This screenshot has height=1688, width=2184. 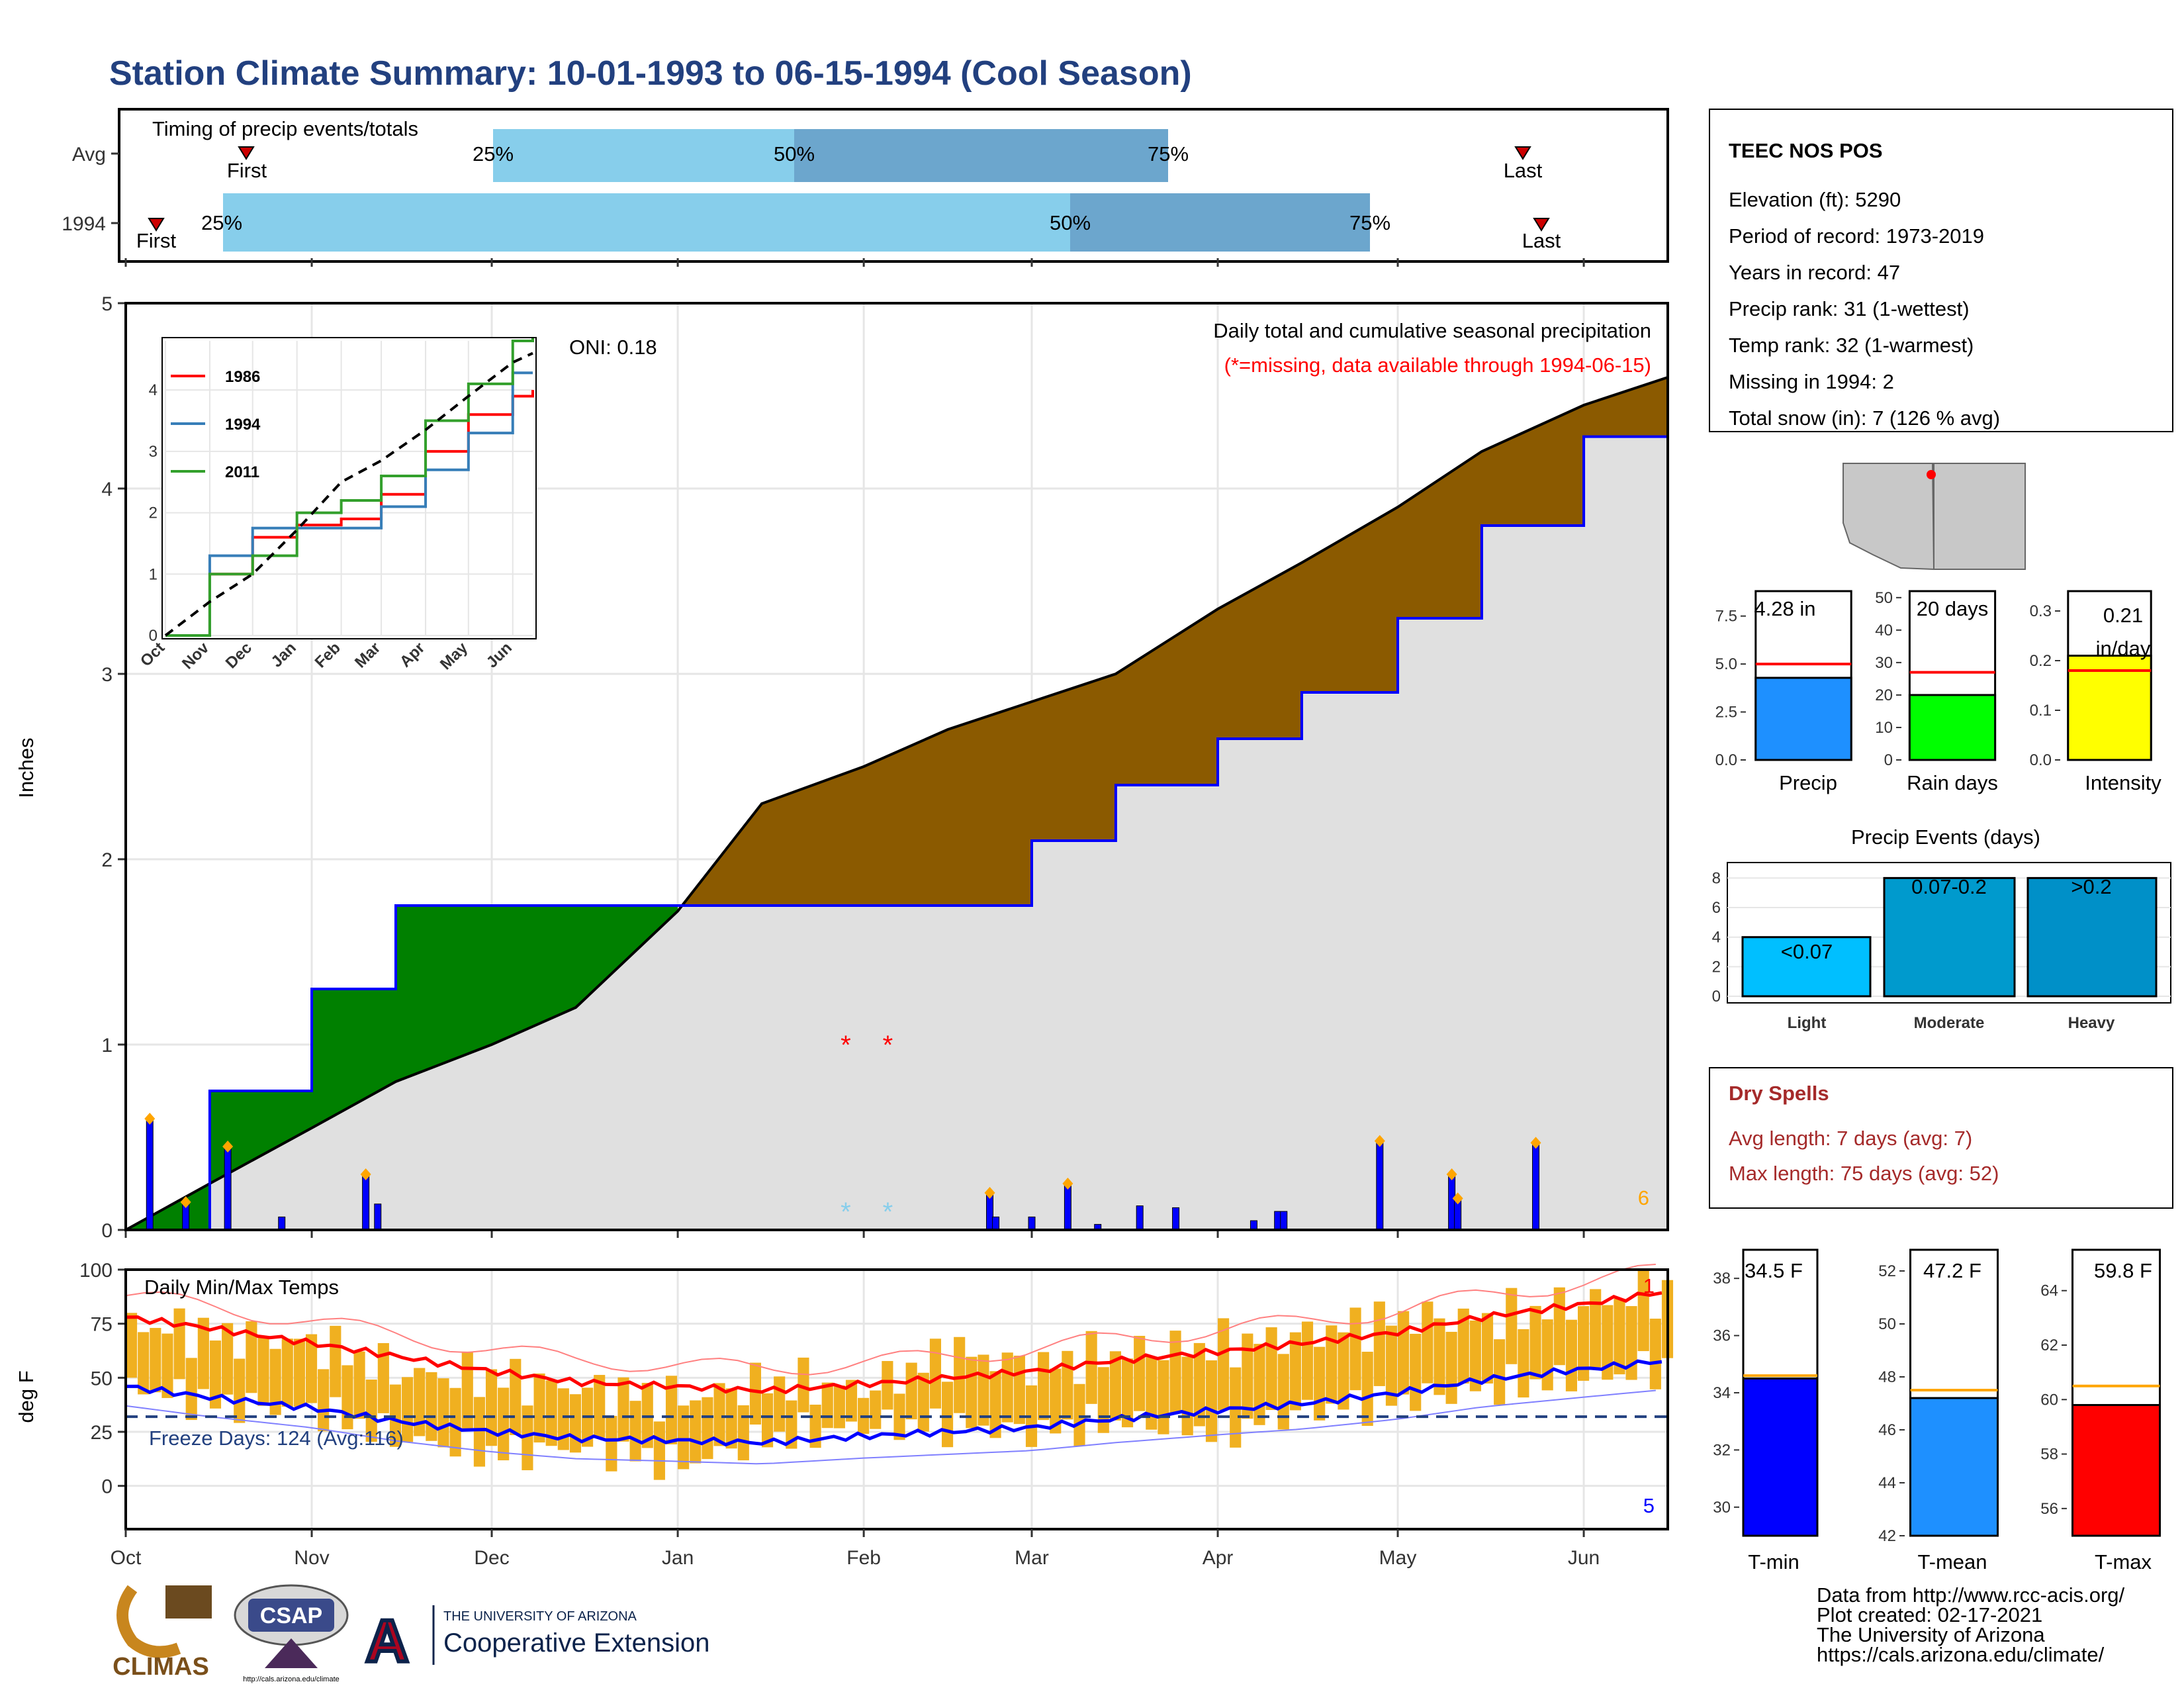 What do you see at coordinates (2041, 760) in the screenshot?
I see `stat-tick-label-2-0: 0.0` at bounding box center [2041, 760].